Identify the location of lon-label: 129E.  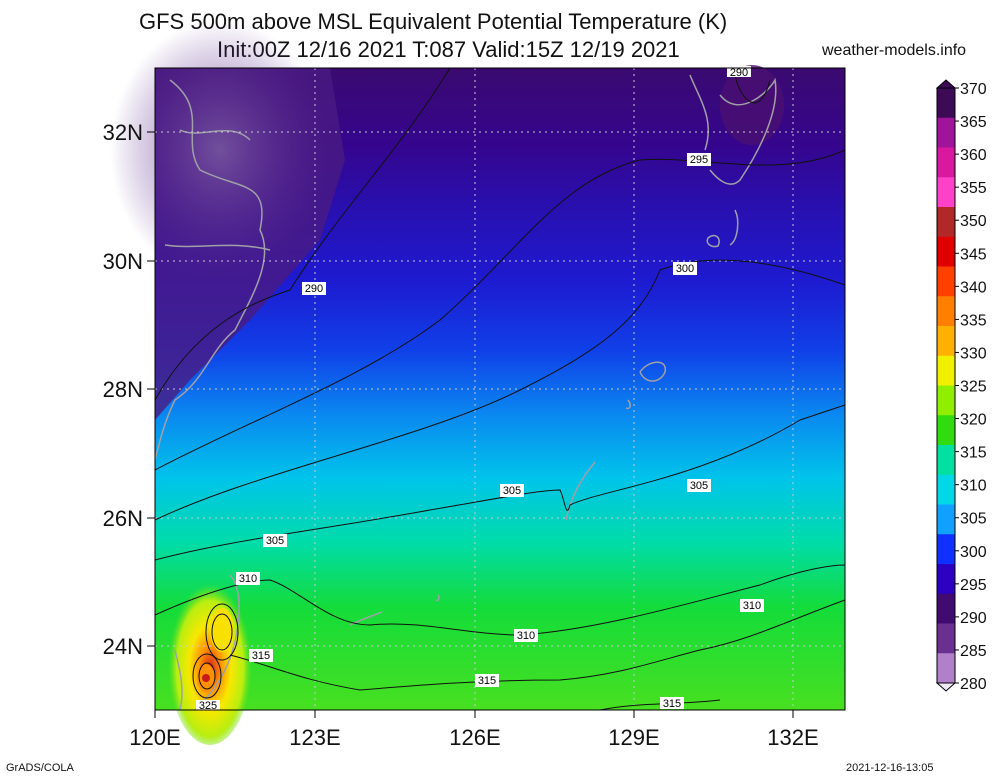
(633, 737).